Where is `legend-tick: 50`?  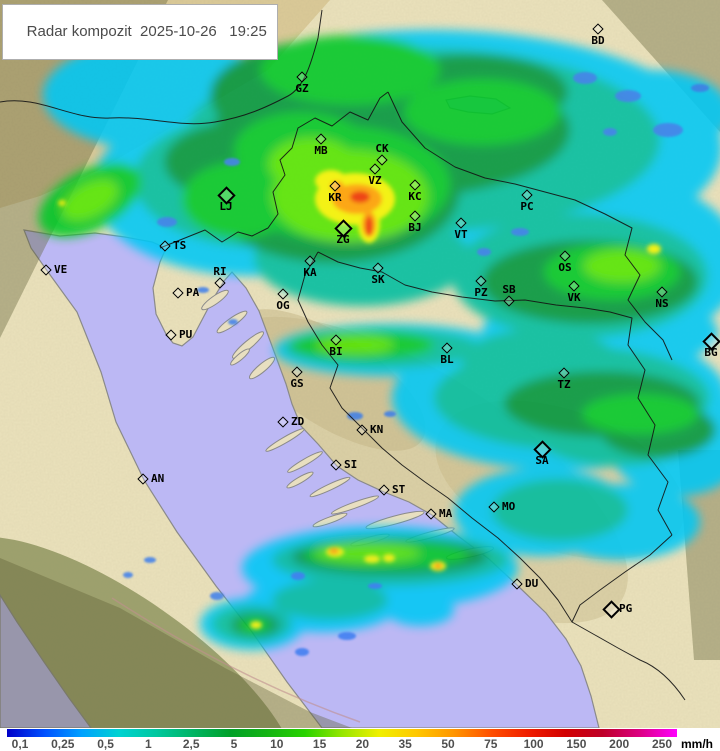
legend-tick: 50 is located at coordinates (448, 744).